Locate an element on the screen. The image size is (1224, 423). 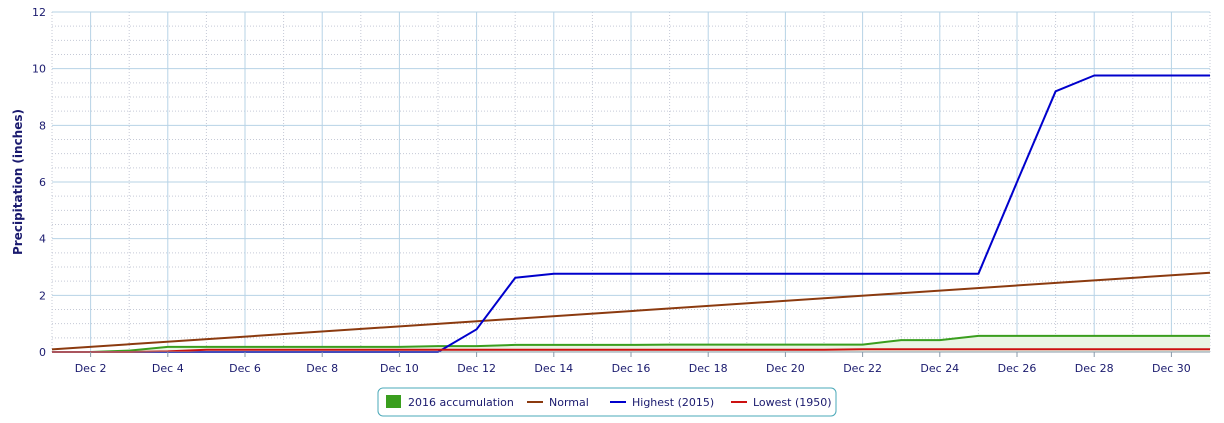
y-tick-label: 6 is located at coordinates (42, 182).